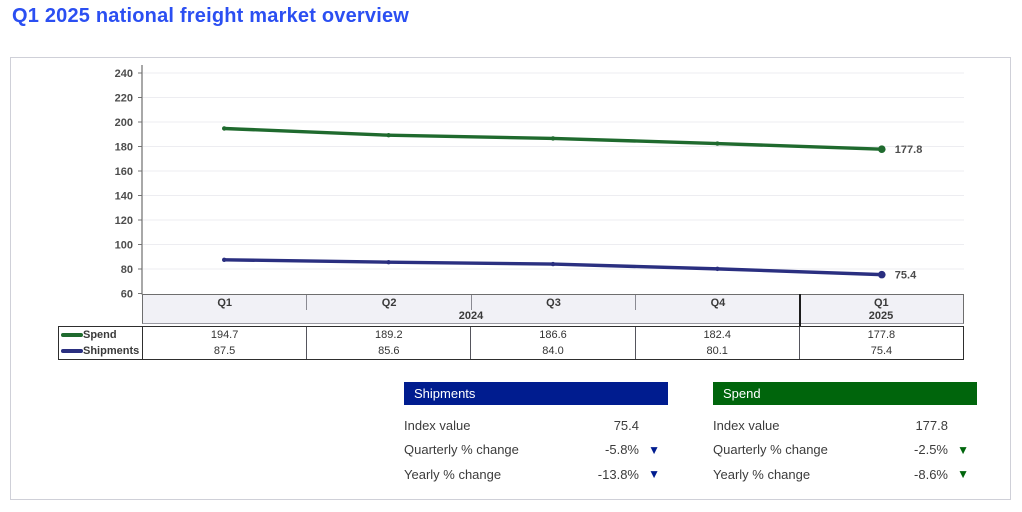 Image resolution: width=1022 pixels, height=512 pixels. Describe the element at coordinates (845, 474) in the screenshot. I see `card-row-yearly-change: Yearly % change -8.6% ▼` at that location.